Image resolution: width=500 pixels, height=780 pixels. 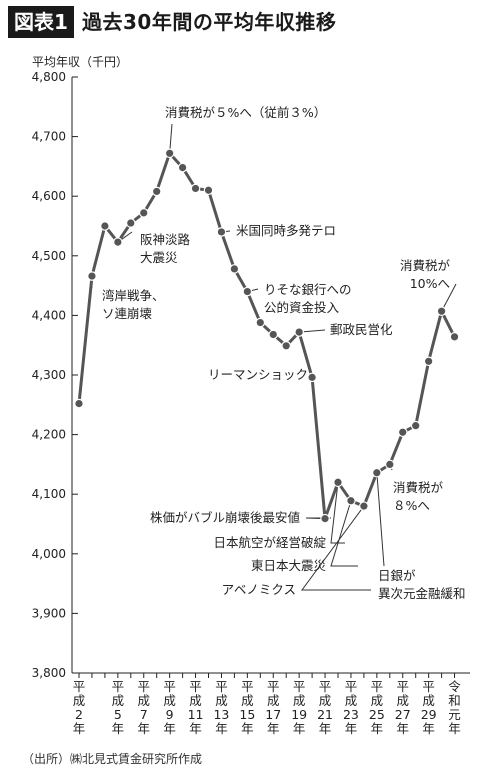 I want to click on annotation-label: 日本航空が経営破綻, so click(x=269, y=542).